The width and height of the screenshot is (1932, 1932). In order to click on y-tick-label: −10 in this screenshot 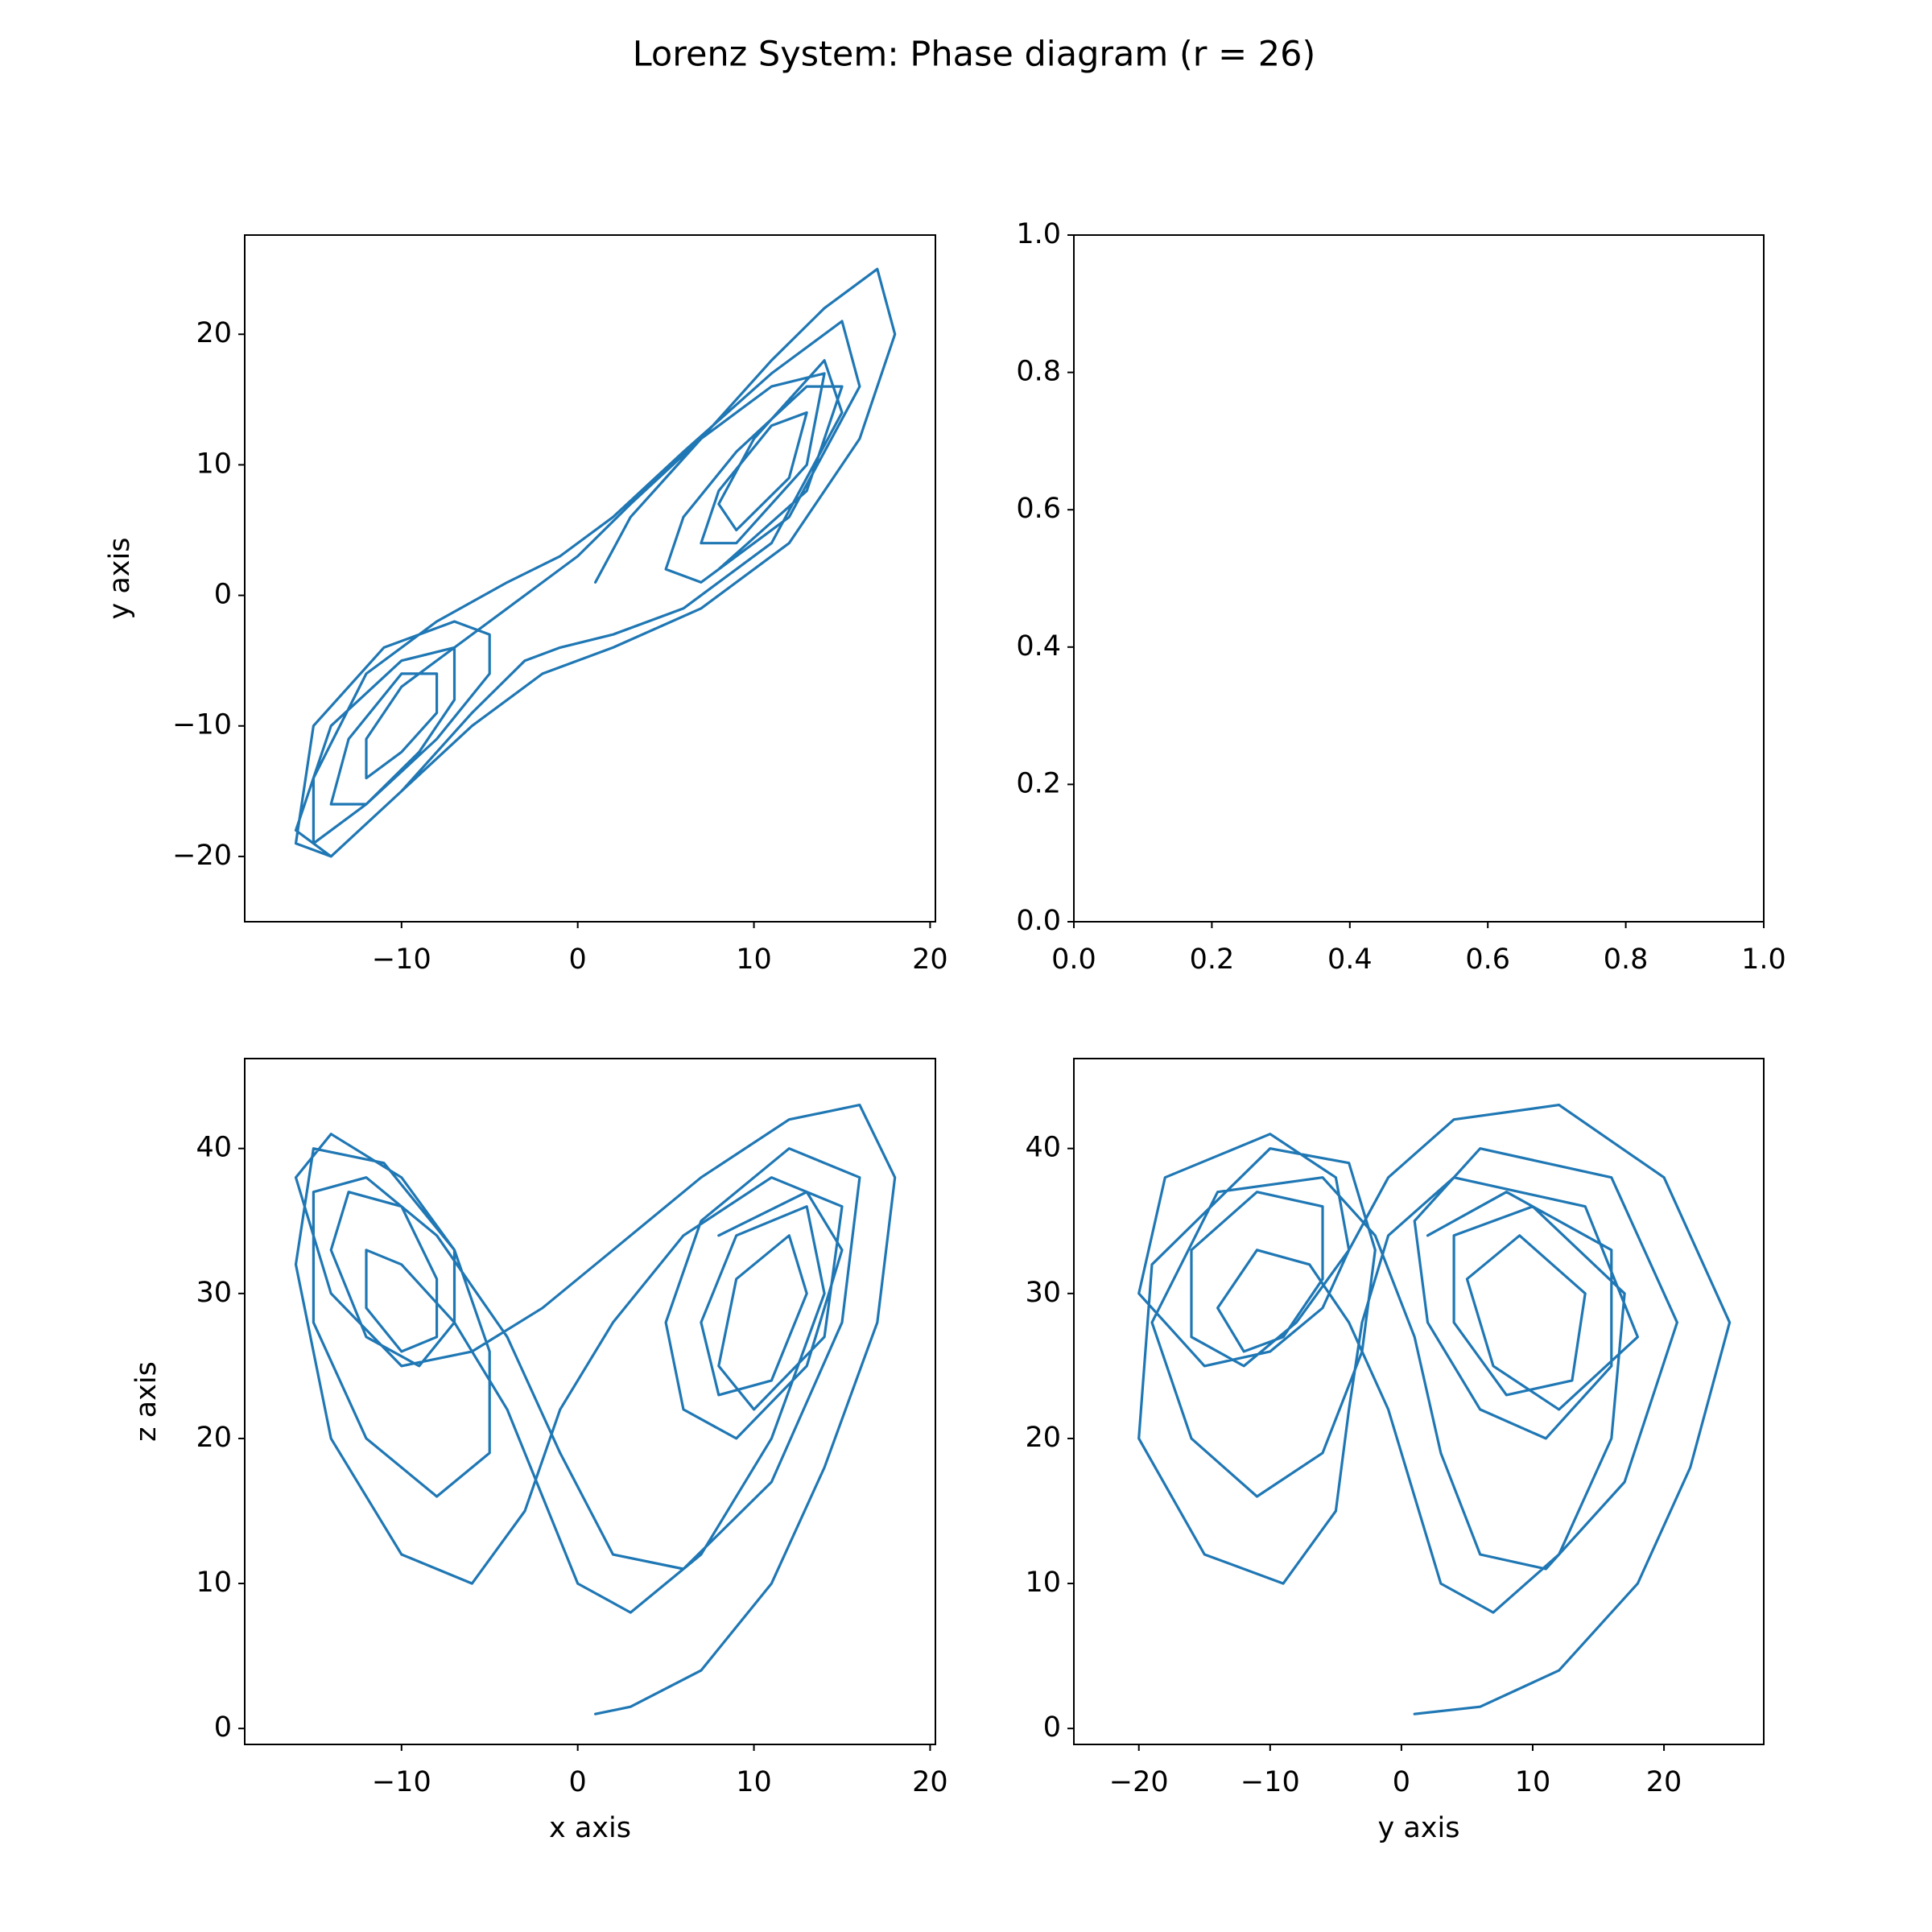, I will do `click(202, 725)`.